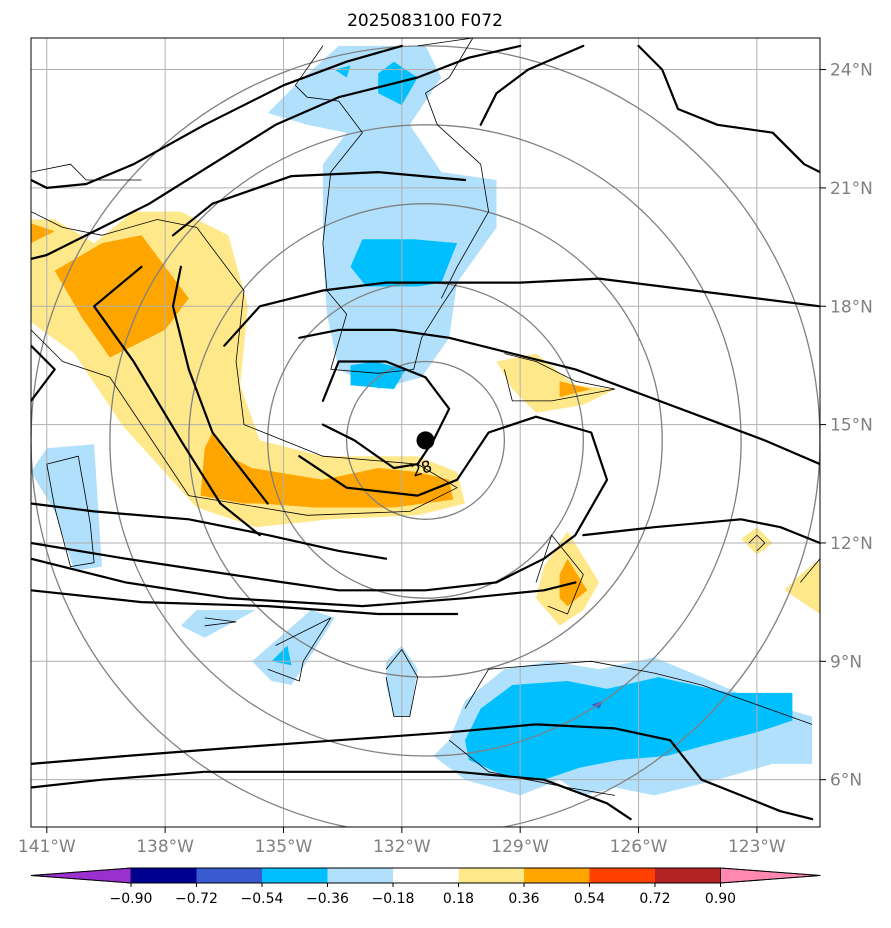 This screenshot has height=928, width=891. I want to click on x-tick-label-6: 123°W, so click(757, 847).